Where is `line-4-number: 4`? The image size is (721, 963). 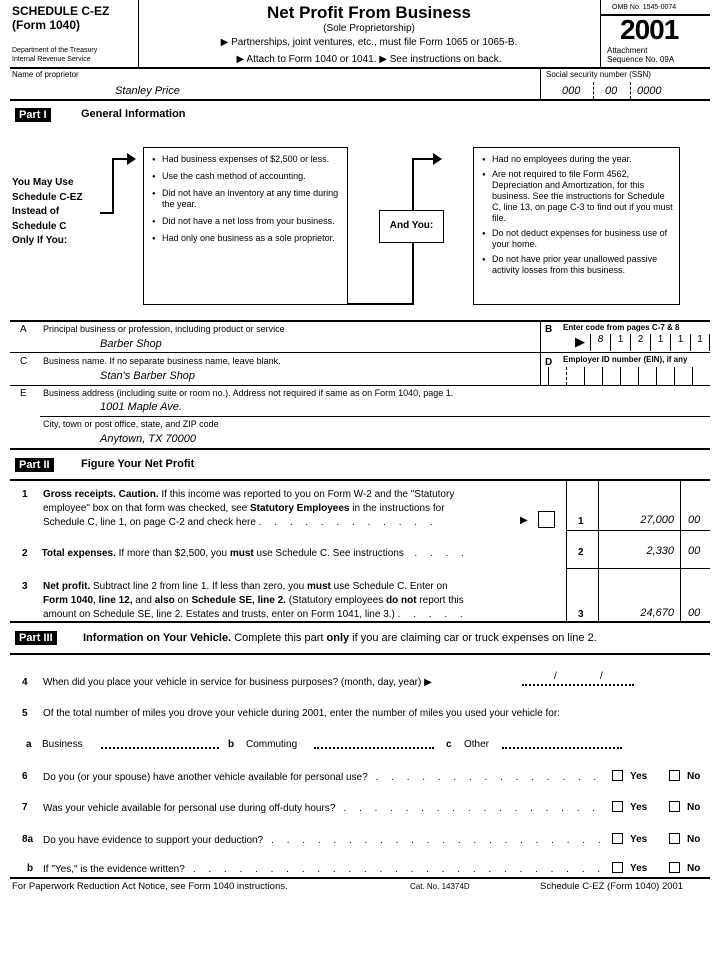 line-4-number: 4 is located at coordinates (25, 682).